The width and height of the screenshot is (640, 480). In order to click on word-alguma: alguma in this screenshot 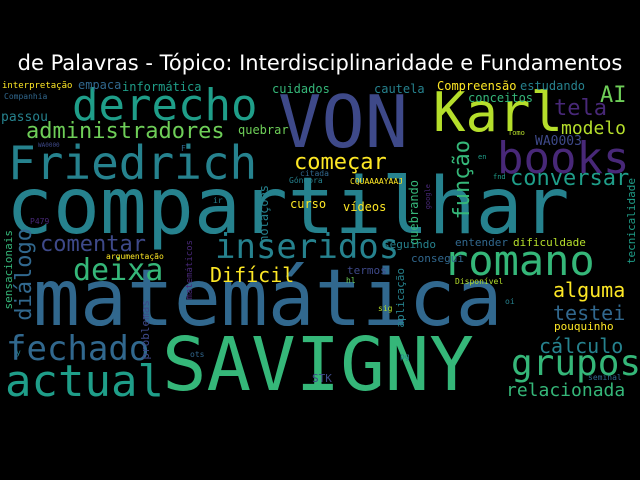, I will do `click(589, 290)`.